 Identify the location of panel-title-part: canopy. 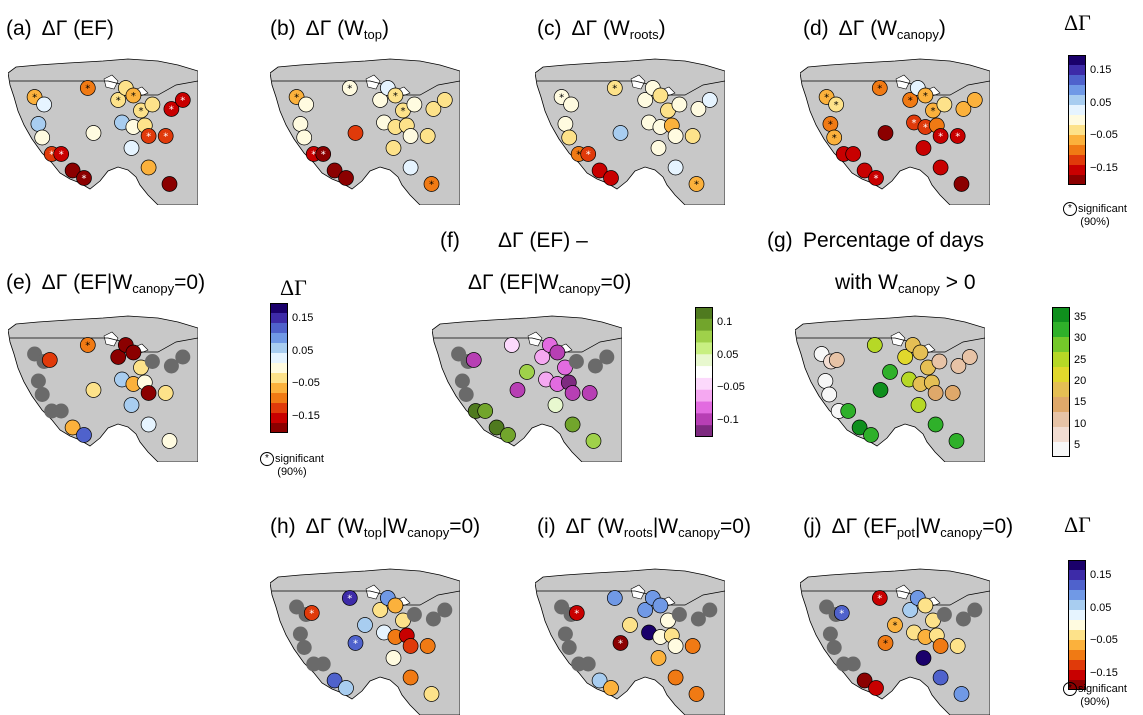
(699, 532).